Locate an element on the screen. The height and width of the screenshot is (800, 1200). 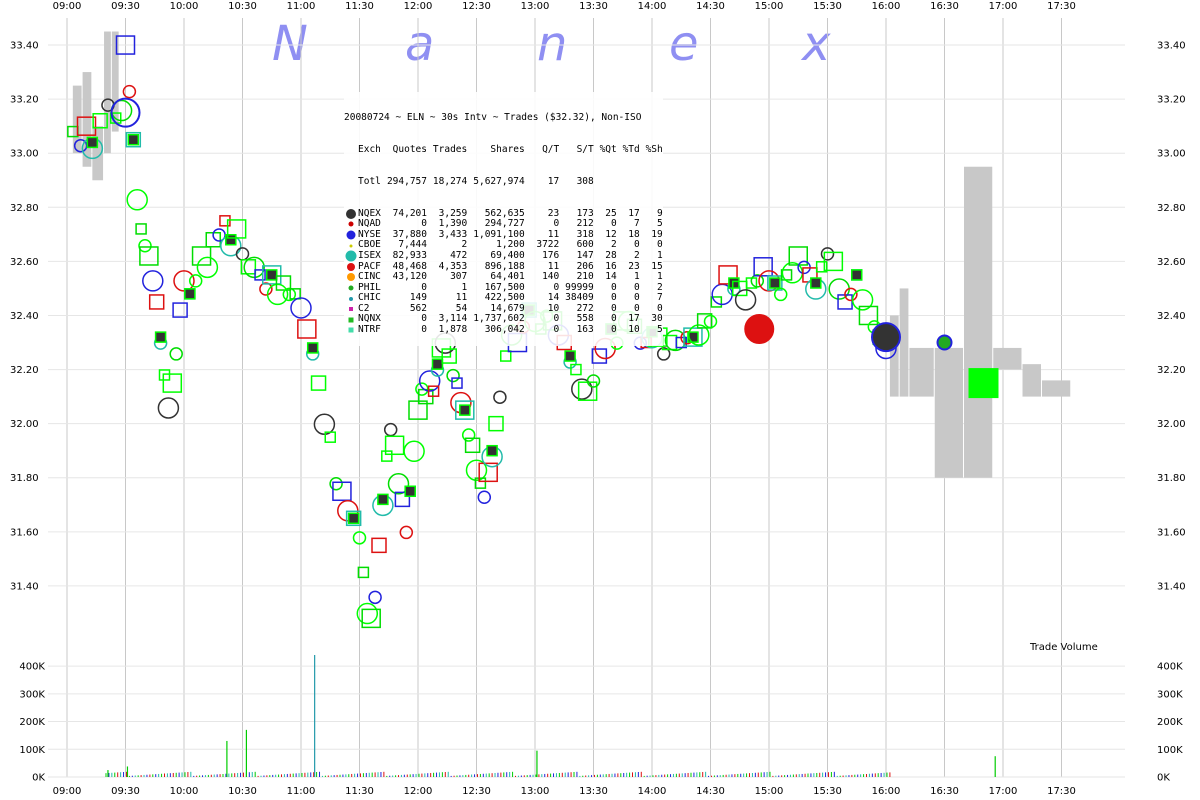
legend-cell: 37,880 is located at coordinates (409, 234).